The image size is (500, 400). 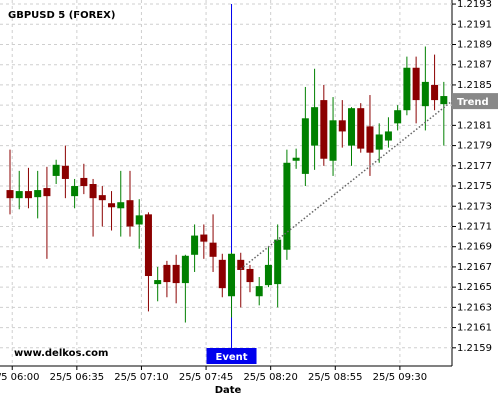 I want to click on y-tick-label: 1.2187, so click(x=474, y=65).